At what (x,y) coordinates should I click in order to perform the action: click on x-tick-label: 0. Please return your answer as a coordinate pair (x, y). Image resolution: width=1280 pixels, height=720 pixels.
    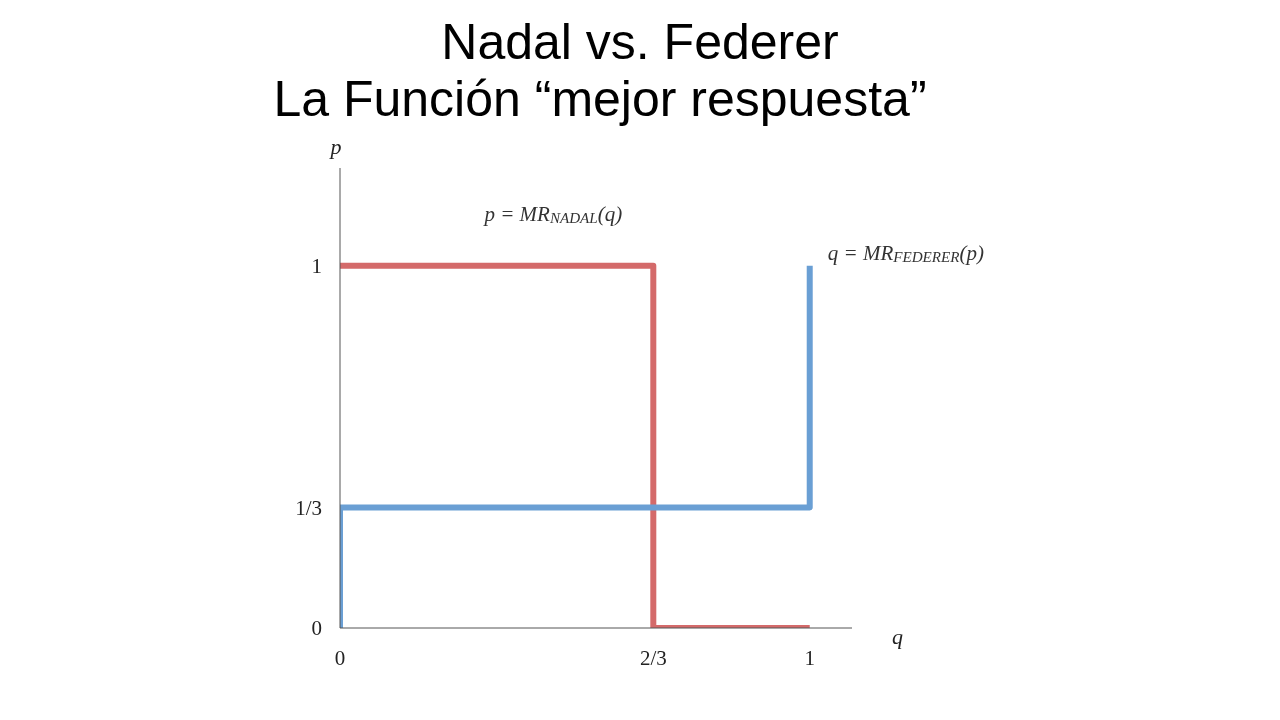
    Looking at the image, I should click on (340, 657).